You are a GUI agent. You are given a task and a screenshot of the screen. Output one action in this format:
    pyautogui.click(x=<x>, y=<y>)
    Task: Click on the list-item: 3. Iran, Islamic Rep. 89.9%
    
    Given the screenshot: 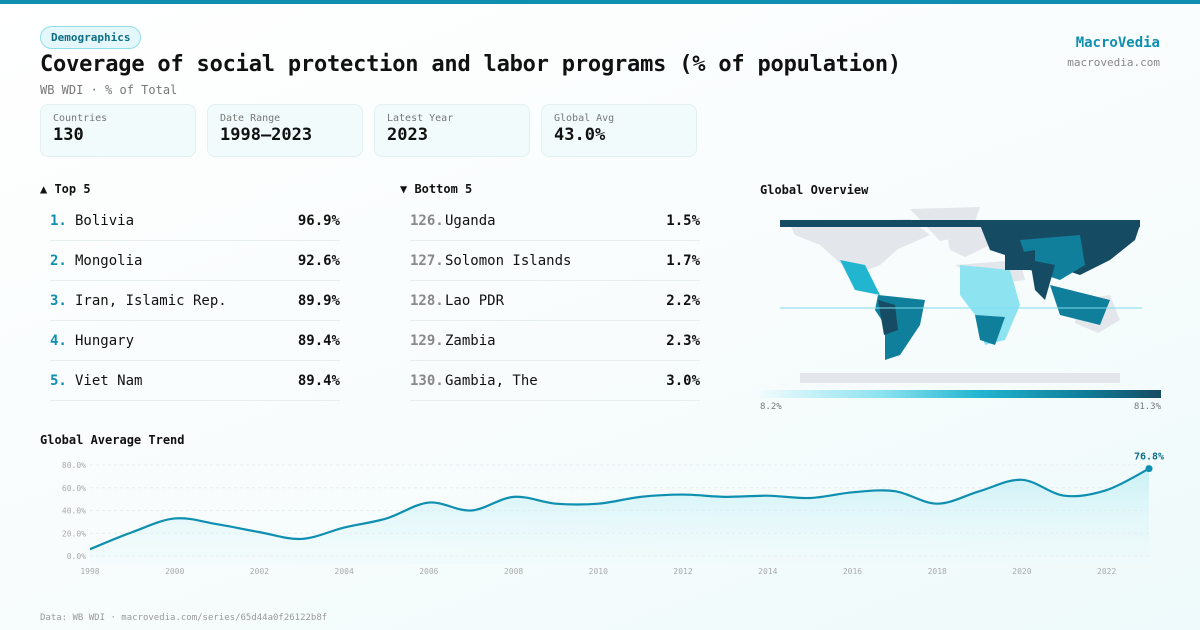 What is the action you would take?
    pyautogui.click(x=195, y=301)
    